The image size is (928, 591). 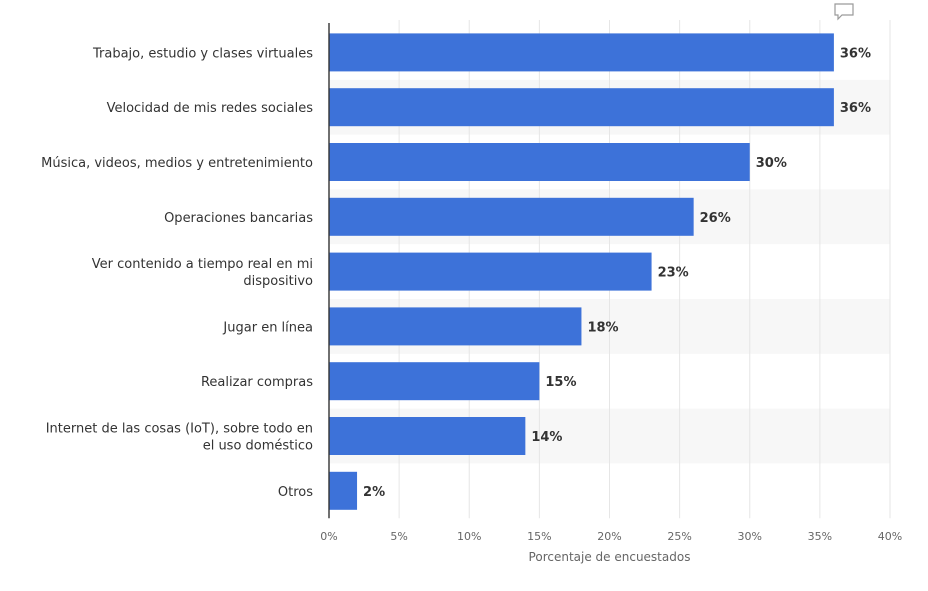 What do you see at coordinates (539, 536) in the screenshot?
I see `x-tick-label: 15%` at bounding box center [539, 536].